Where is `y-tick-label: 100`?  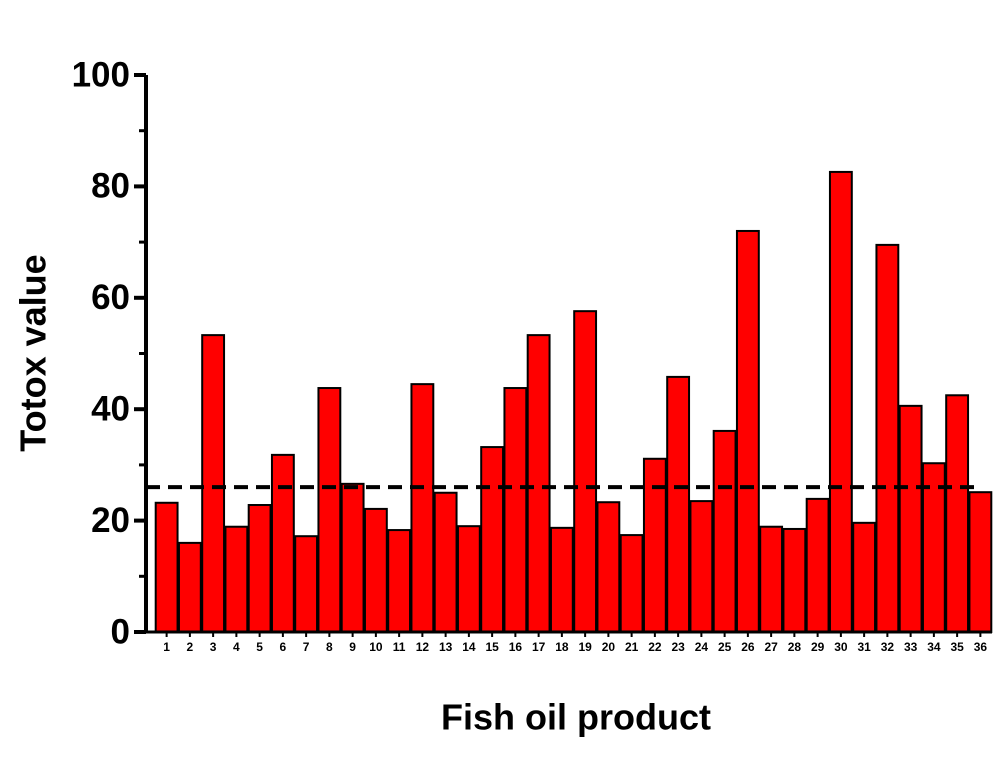 y-tick-label: 100 is located at coordinates (101, 74).